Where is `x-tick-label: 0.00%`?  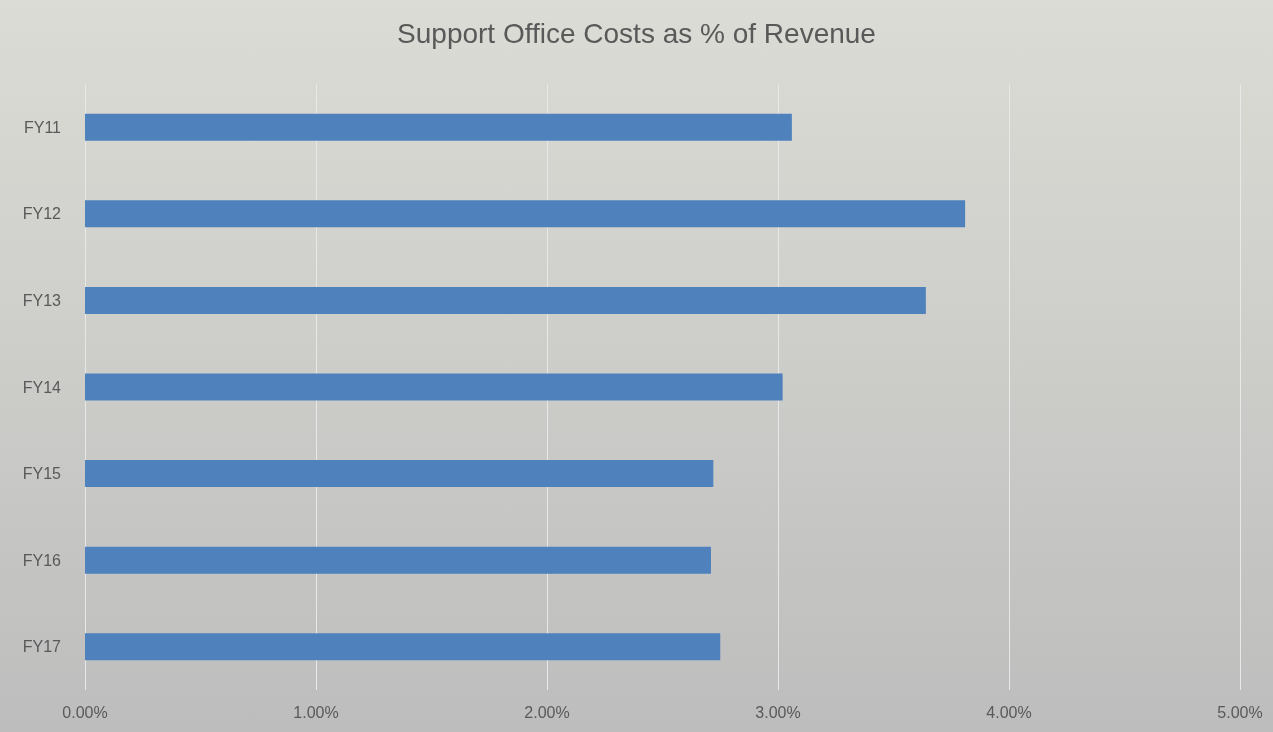 x-tick-label: 0.00% is located at coordinates (85, 712).